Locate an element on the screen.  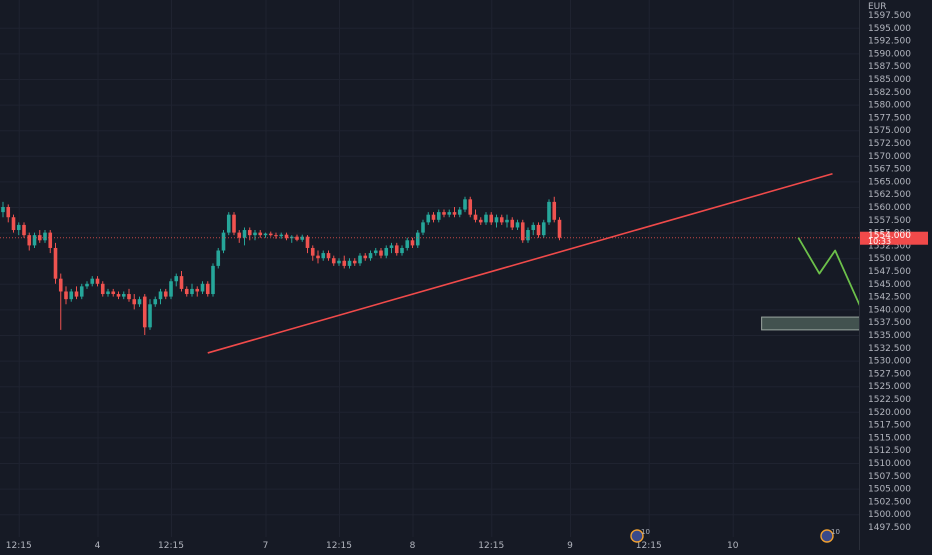
event-marker-count: 10 is located at coordinates (645, 532).